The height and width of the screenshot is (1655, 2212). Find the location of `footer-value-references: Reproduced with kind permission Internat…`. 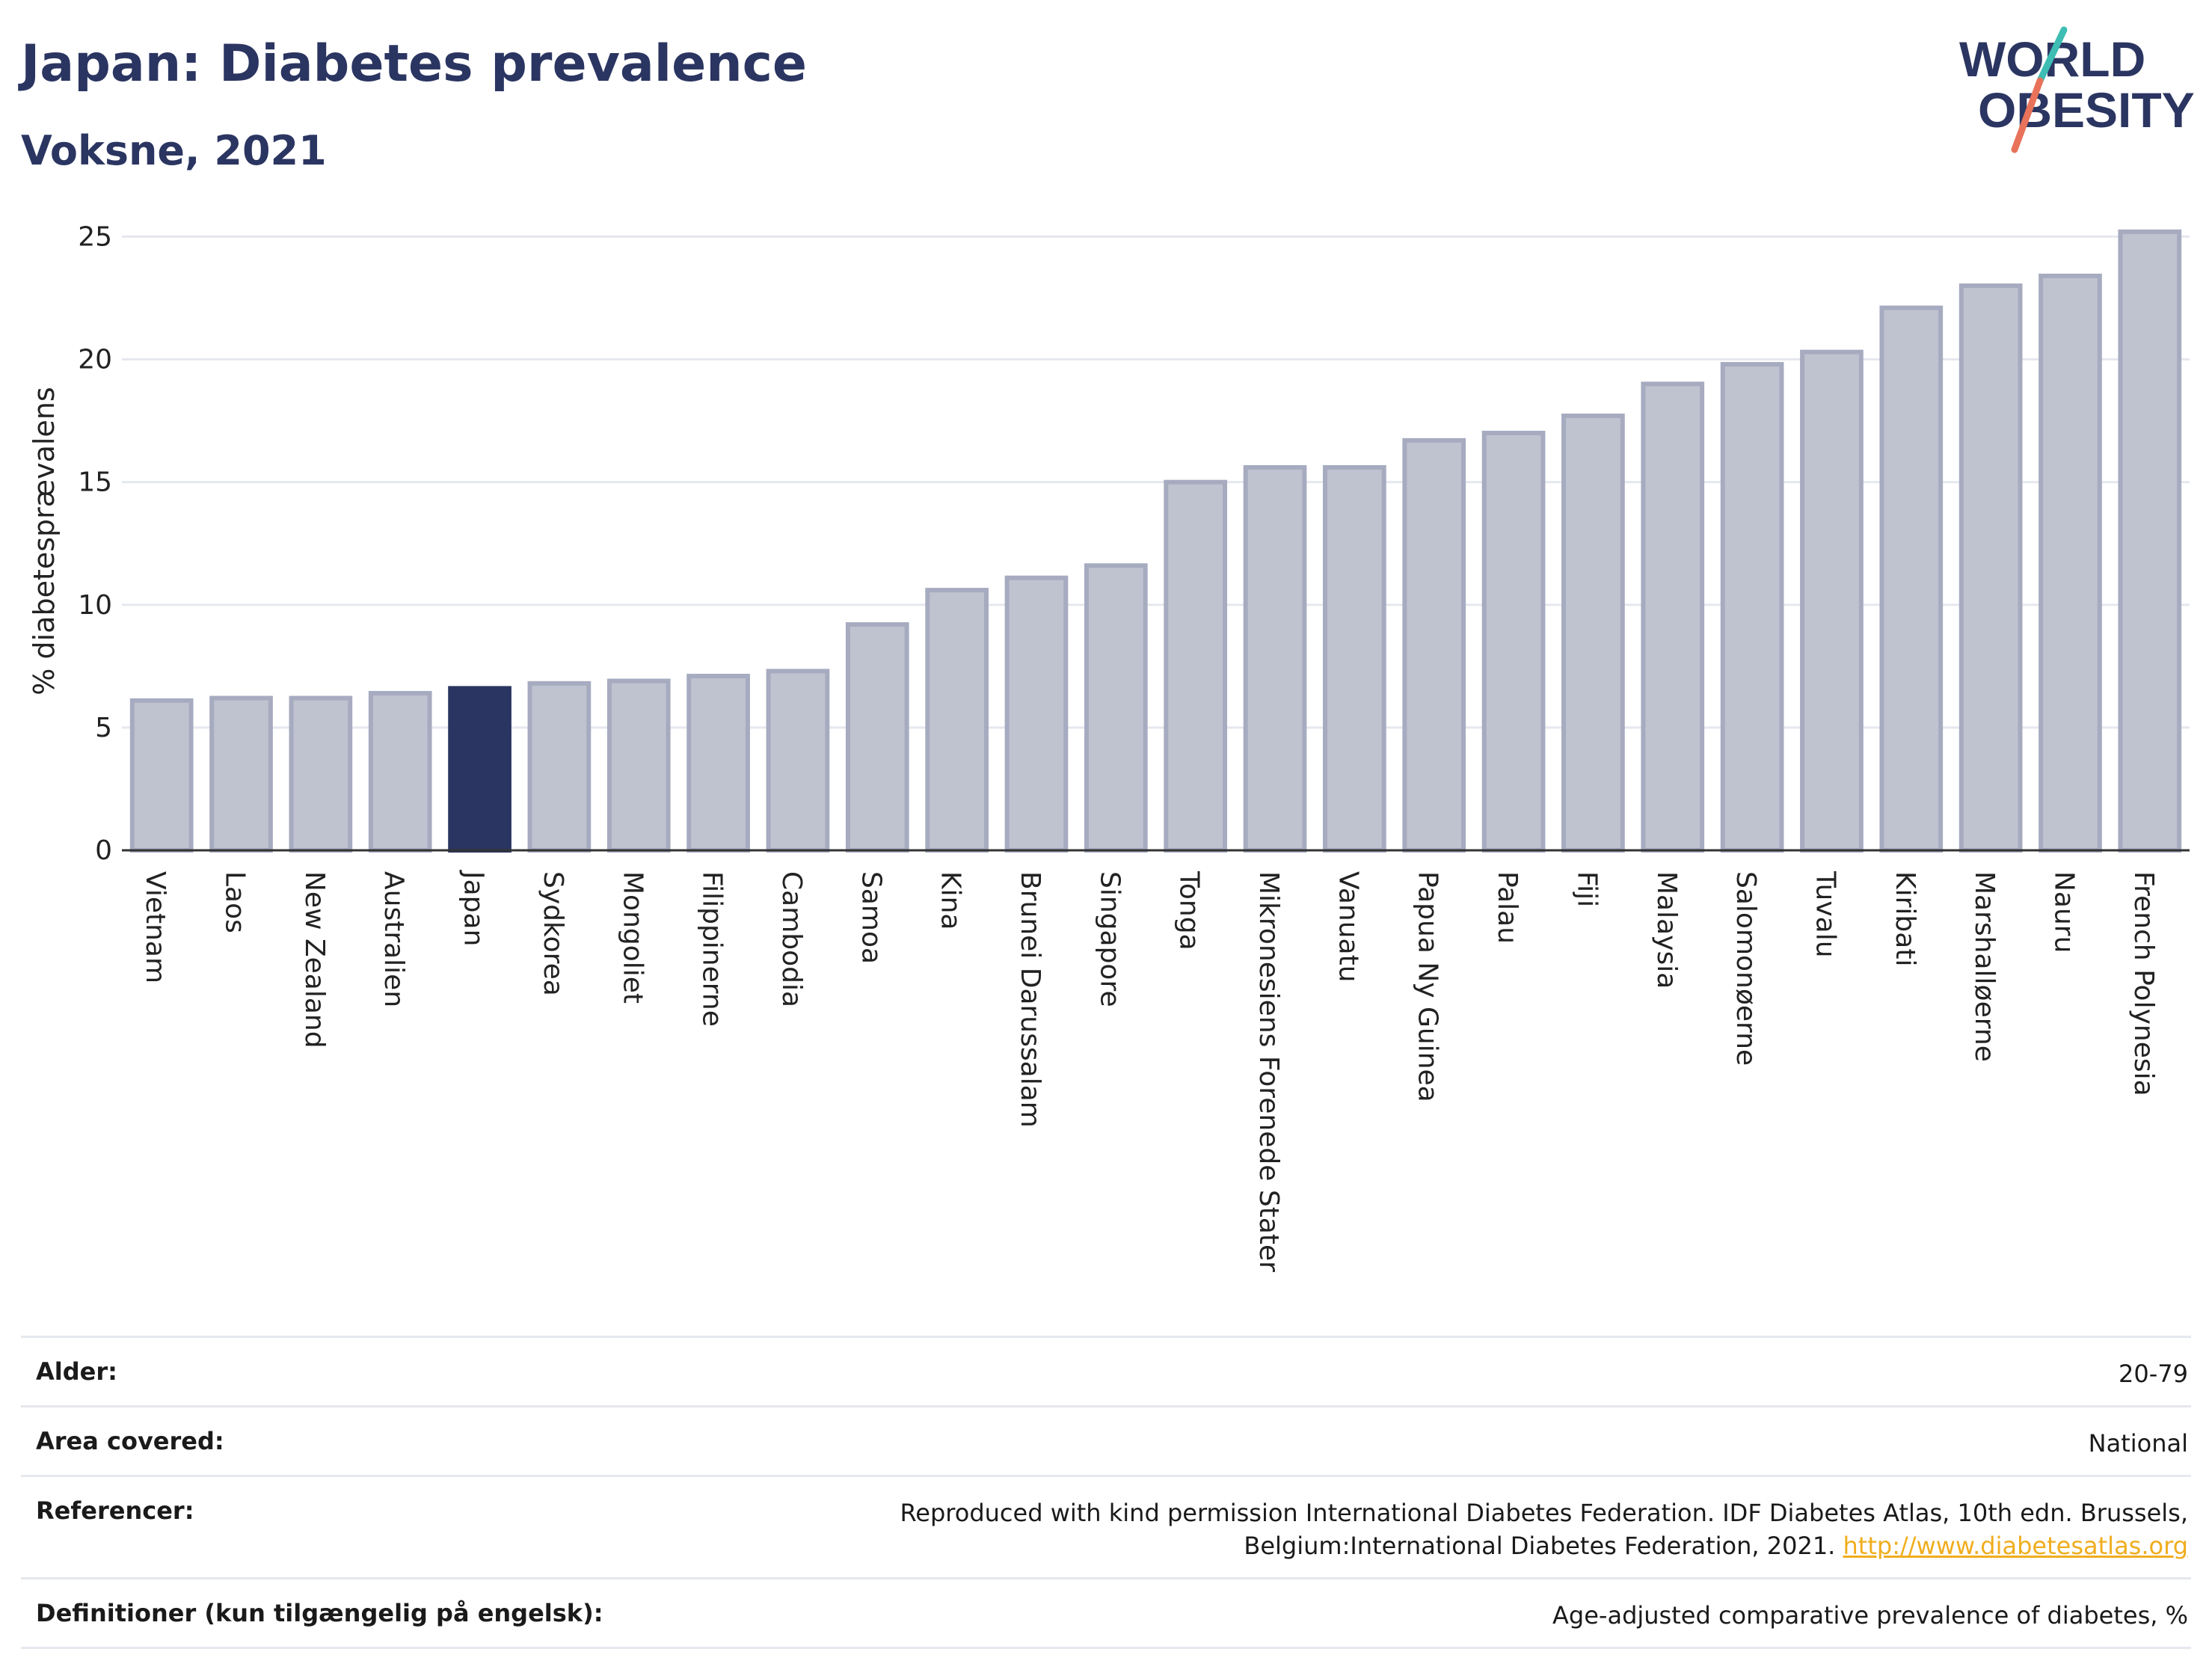

footer-value-references: Reproduced with kind permission Internat… is located at coordinates (1426, 1529).